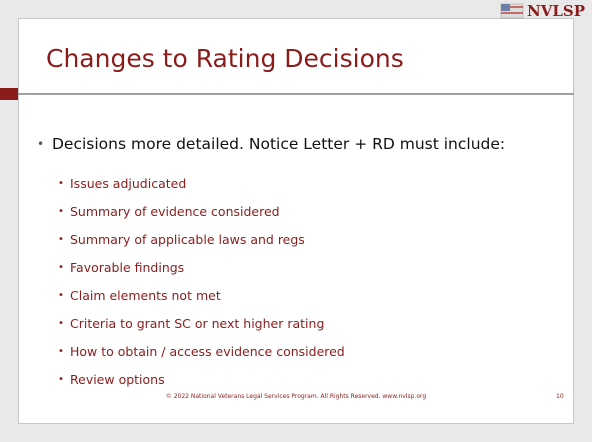 The width and height of the screenshot is (592, 442). What do you see at coordinates (201, 212) in the screenshot?
I see `sub-bullet: Summary of evidence considered` at bounding box center [201, 212].